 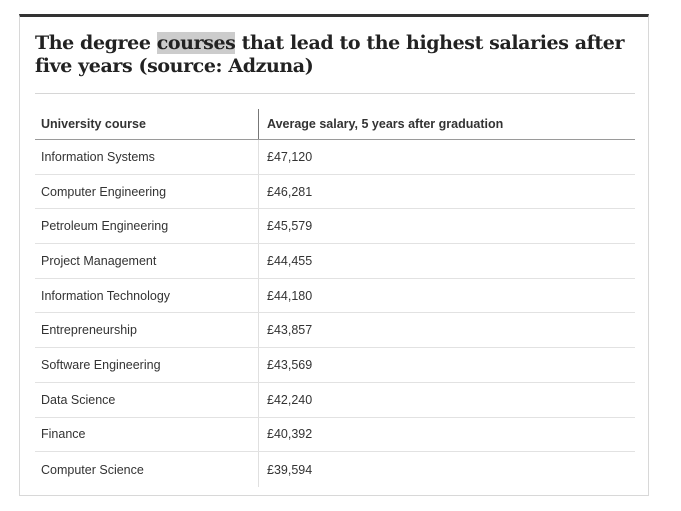 I want to click on salary-cell: £40,392, so click(x=446, y=434).